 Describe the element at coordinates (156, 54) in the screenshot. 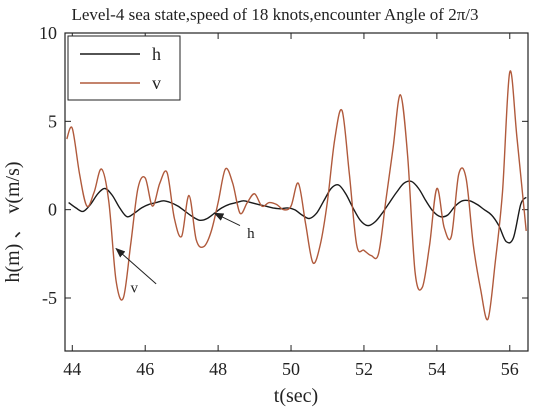

I see `legend-label-h: h` at that location.